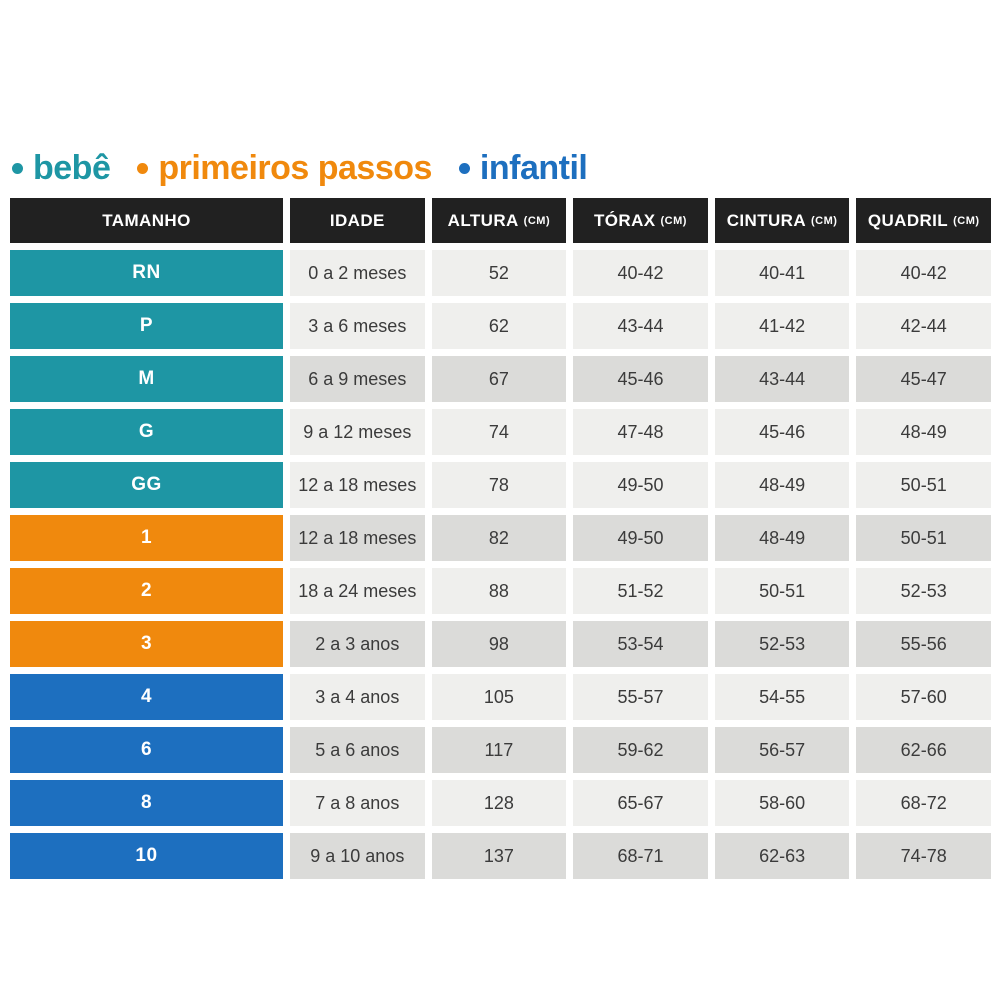 This screenshot has width=1000, height=1000. Describe the element at coordinates (146, 273) in the screenshot. I see `table-row-size-cell: RN` at that location.